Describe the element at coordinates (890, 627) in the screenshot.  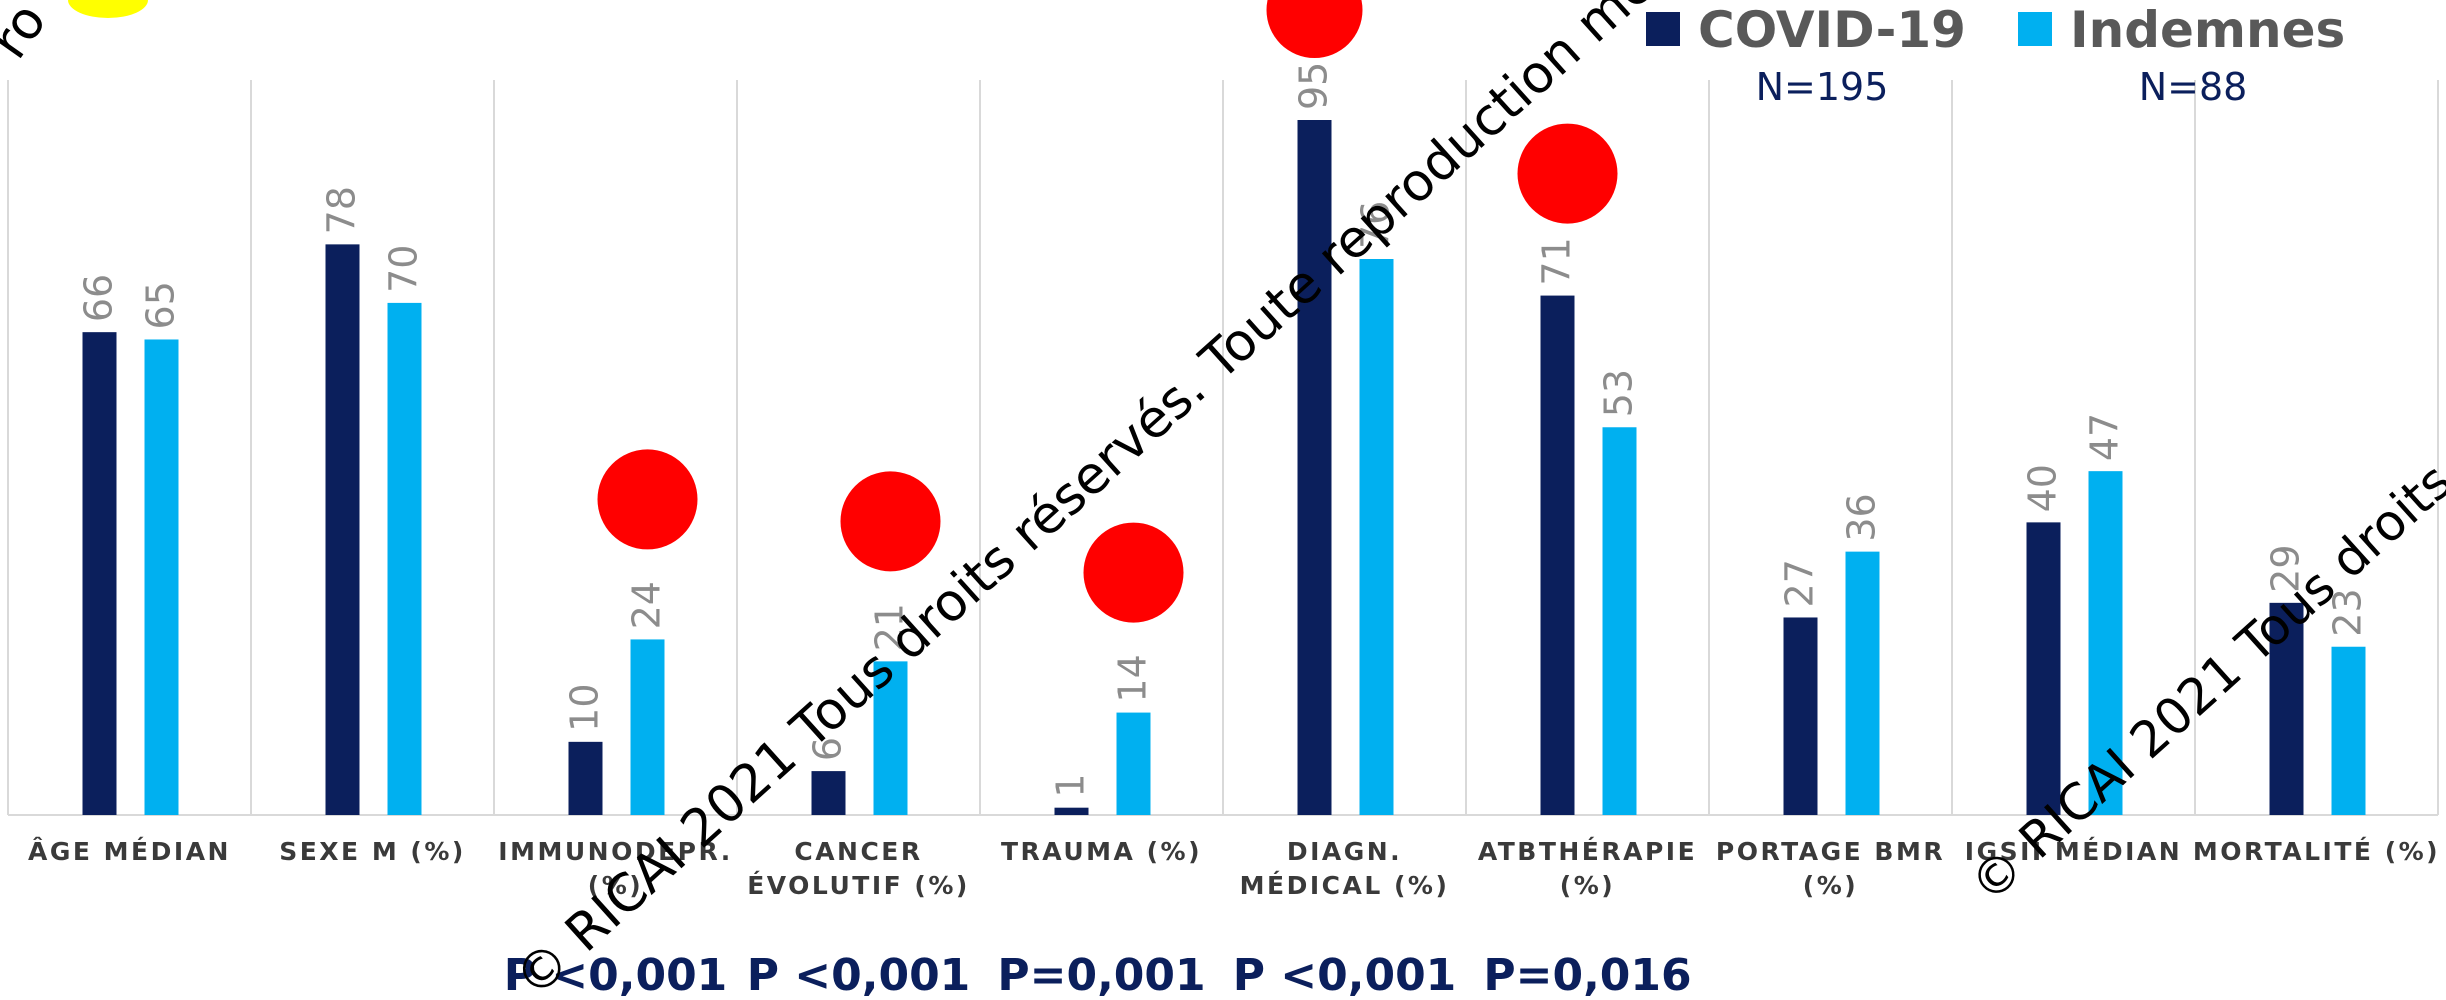
I see `value-label: 21` at that location.